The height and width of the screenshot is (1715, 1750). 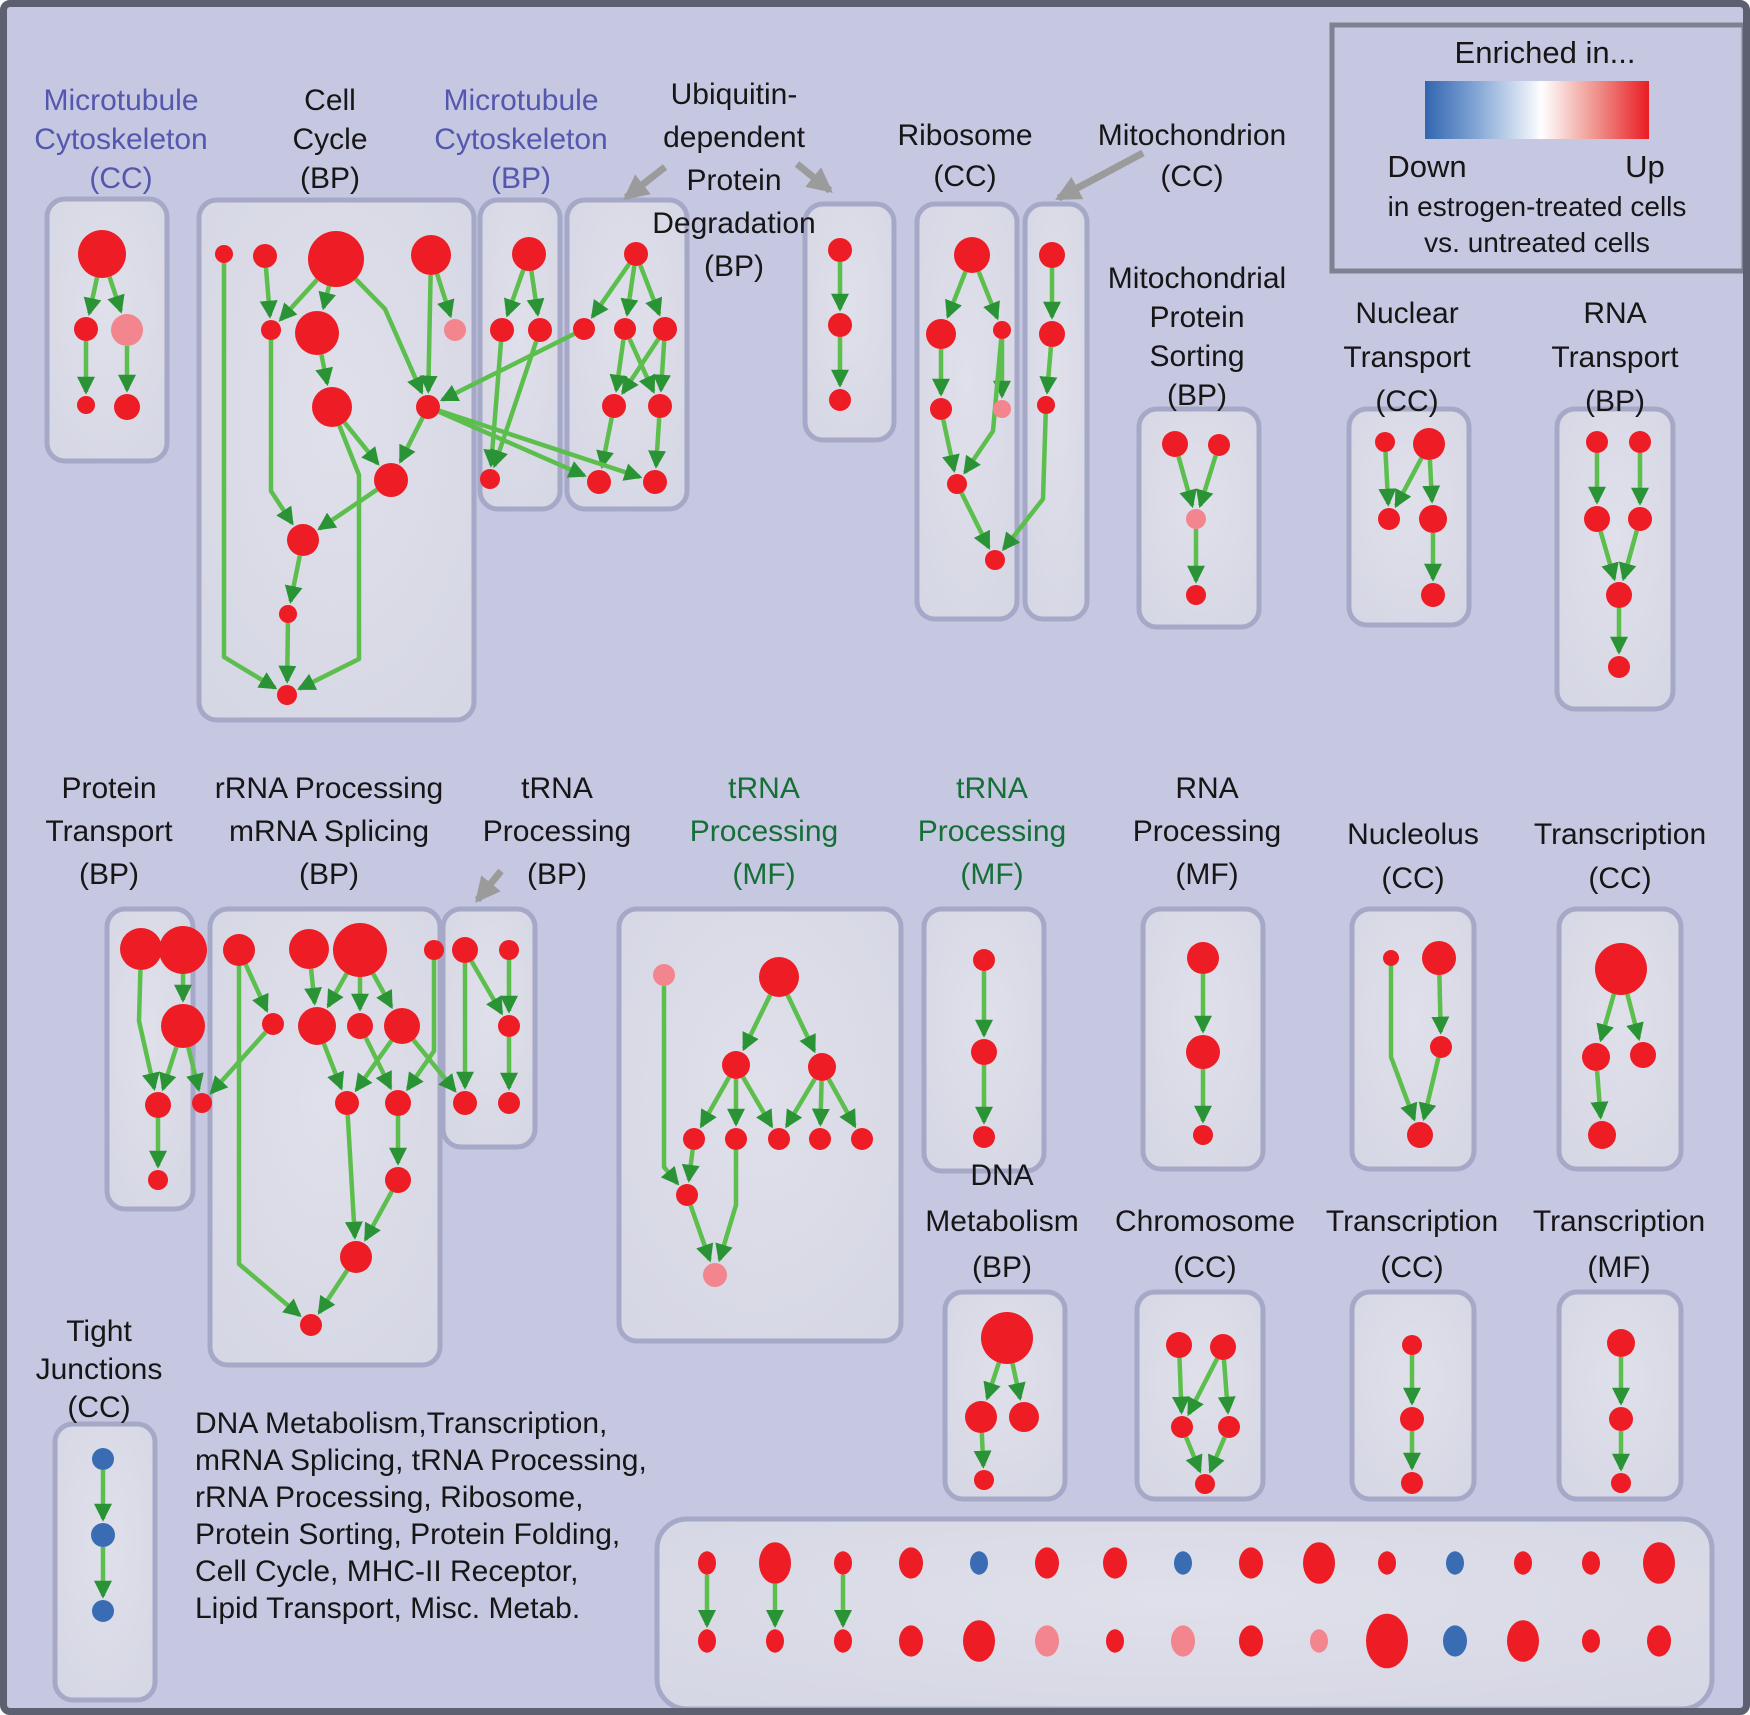 I want to click on mitochondrion-arrow, so click(x=1100, y=175).